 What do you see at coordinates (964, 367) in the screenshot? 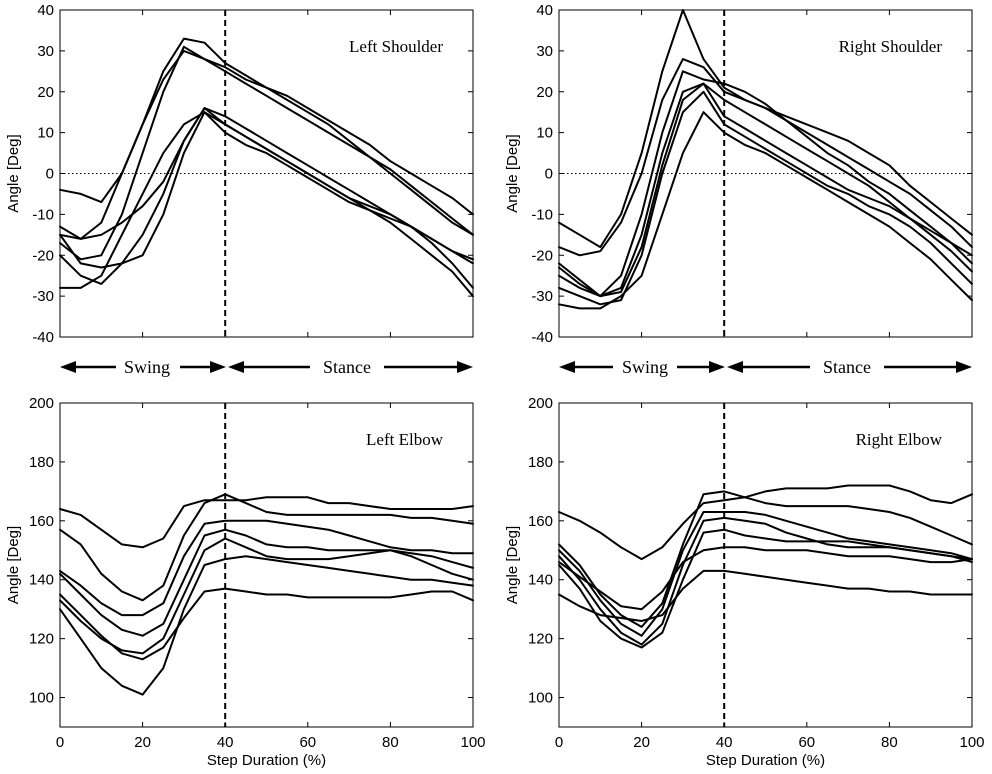
I see `stance-arrowhead-right-end` at bounding box center [964, 367].